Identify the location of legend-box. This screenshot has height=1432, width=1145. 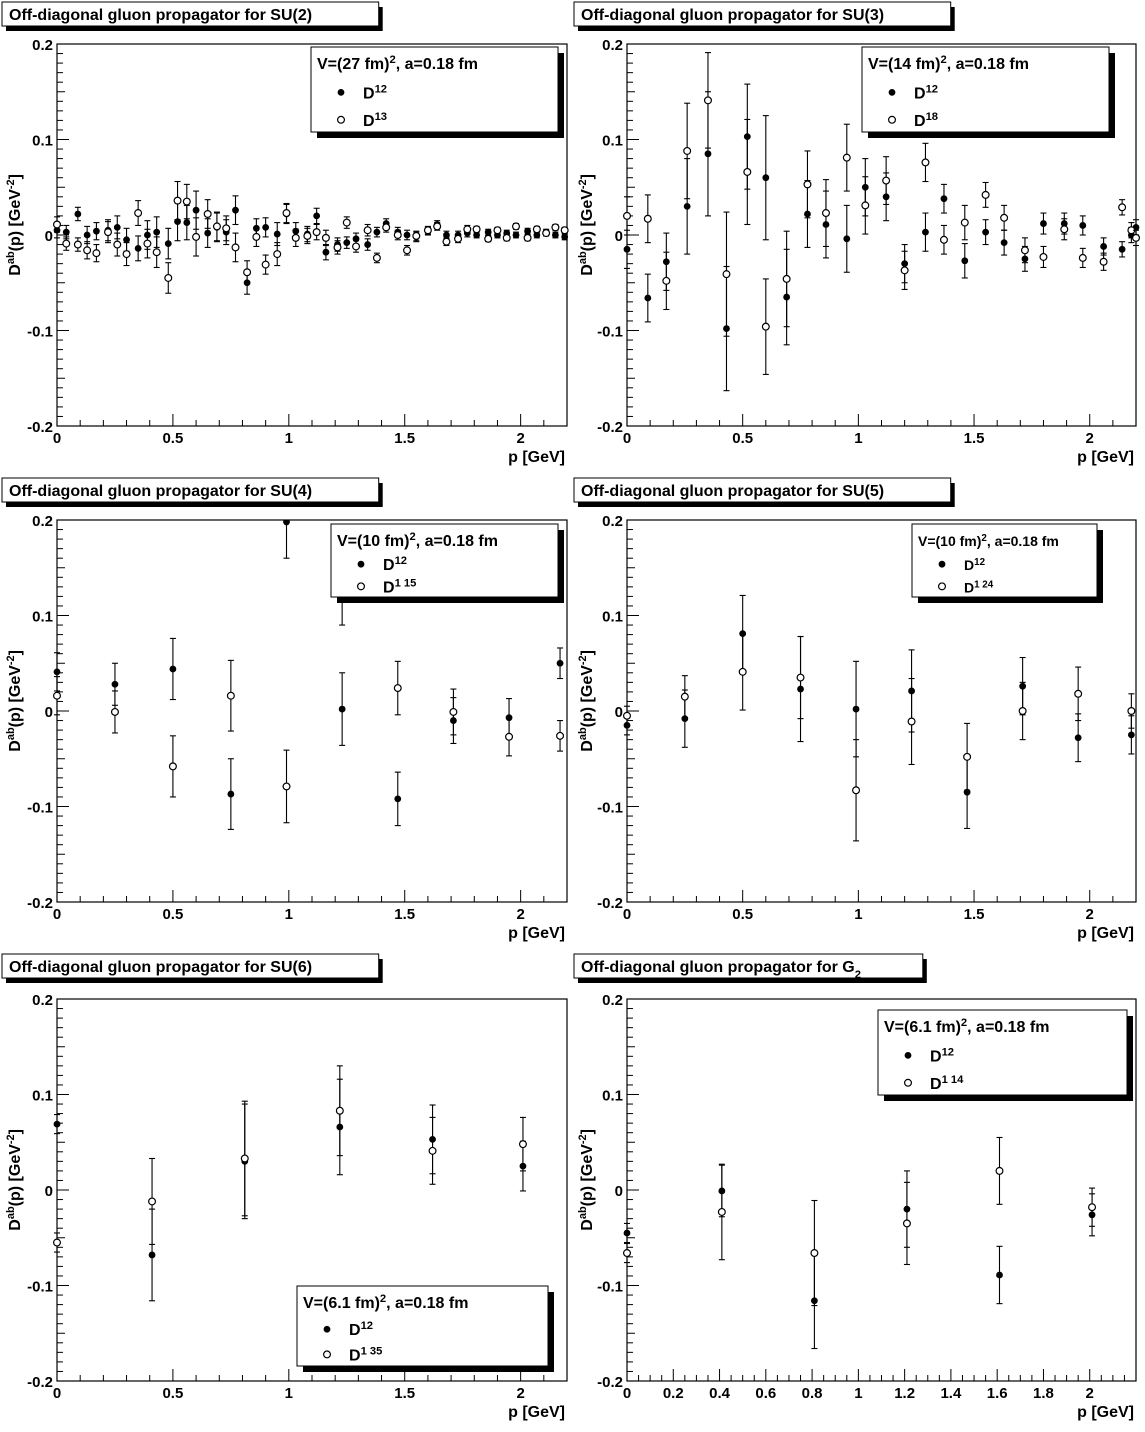
(434, 89).